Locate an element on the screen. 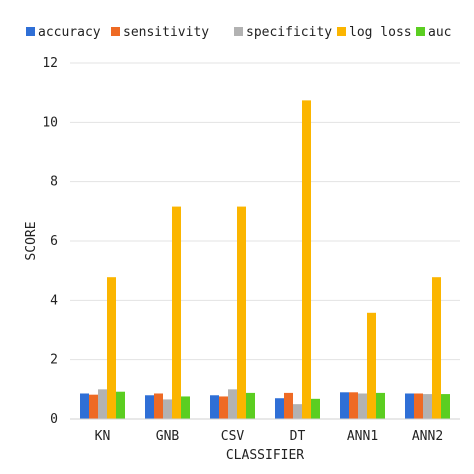 The height and width of the screenshot is (474, 474). bar-log-loss-gnb is located at coordinates (176, 312).